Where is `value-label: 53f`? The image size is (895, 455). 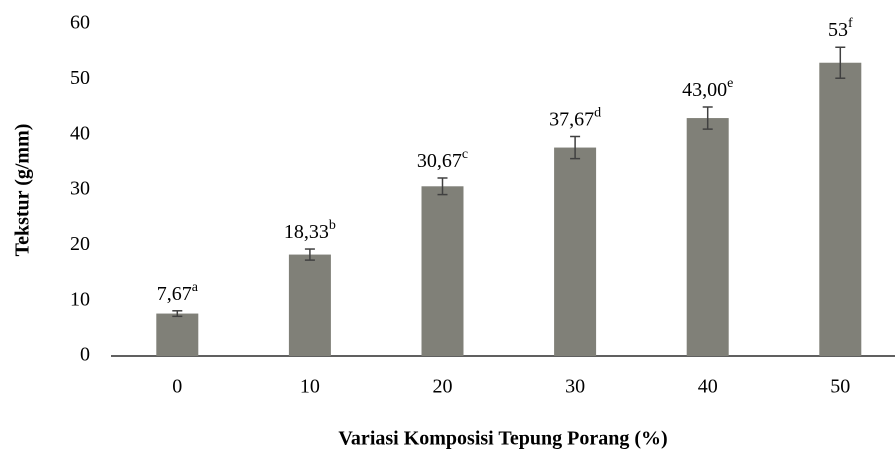 value-label: 53f is located at coordinates (840, 28).